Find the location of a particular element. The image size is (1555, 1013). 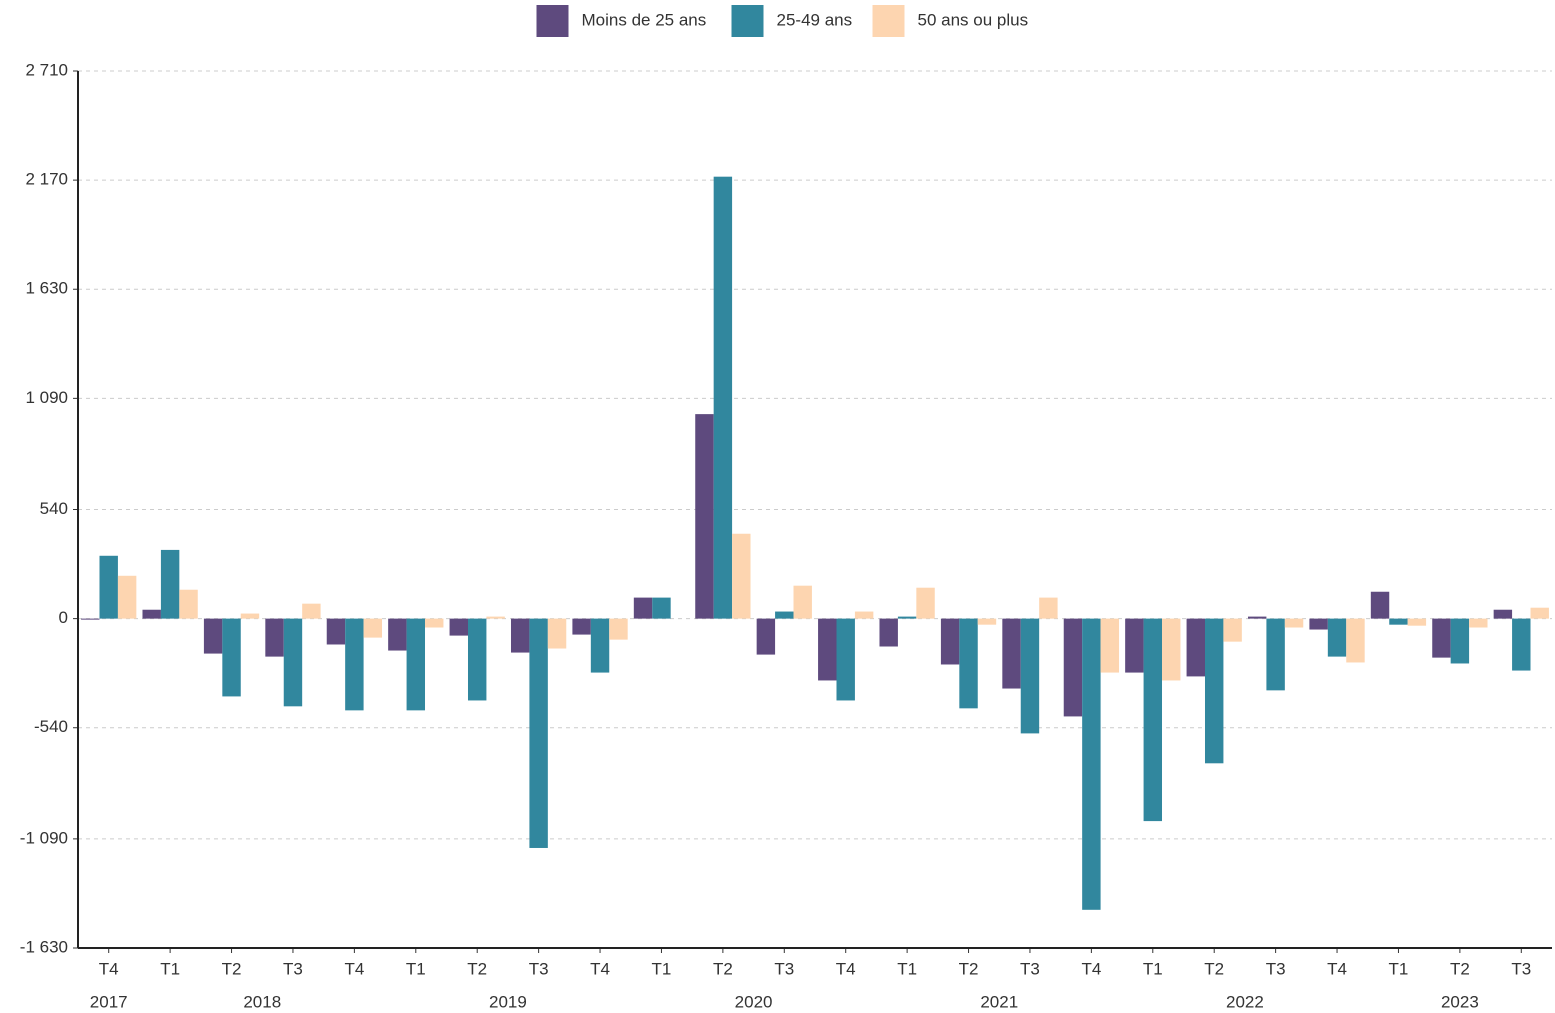

y-tick-label: -1 090 is located at coordinates (44, 837).